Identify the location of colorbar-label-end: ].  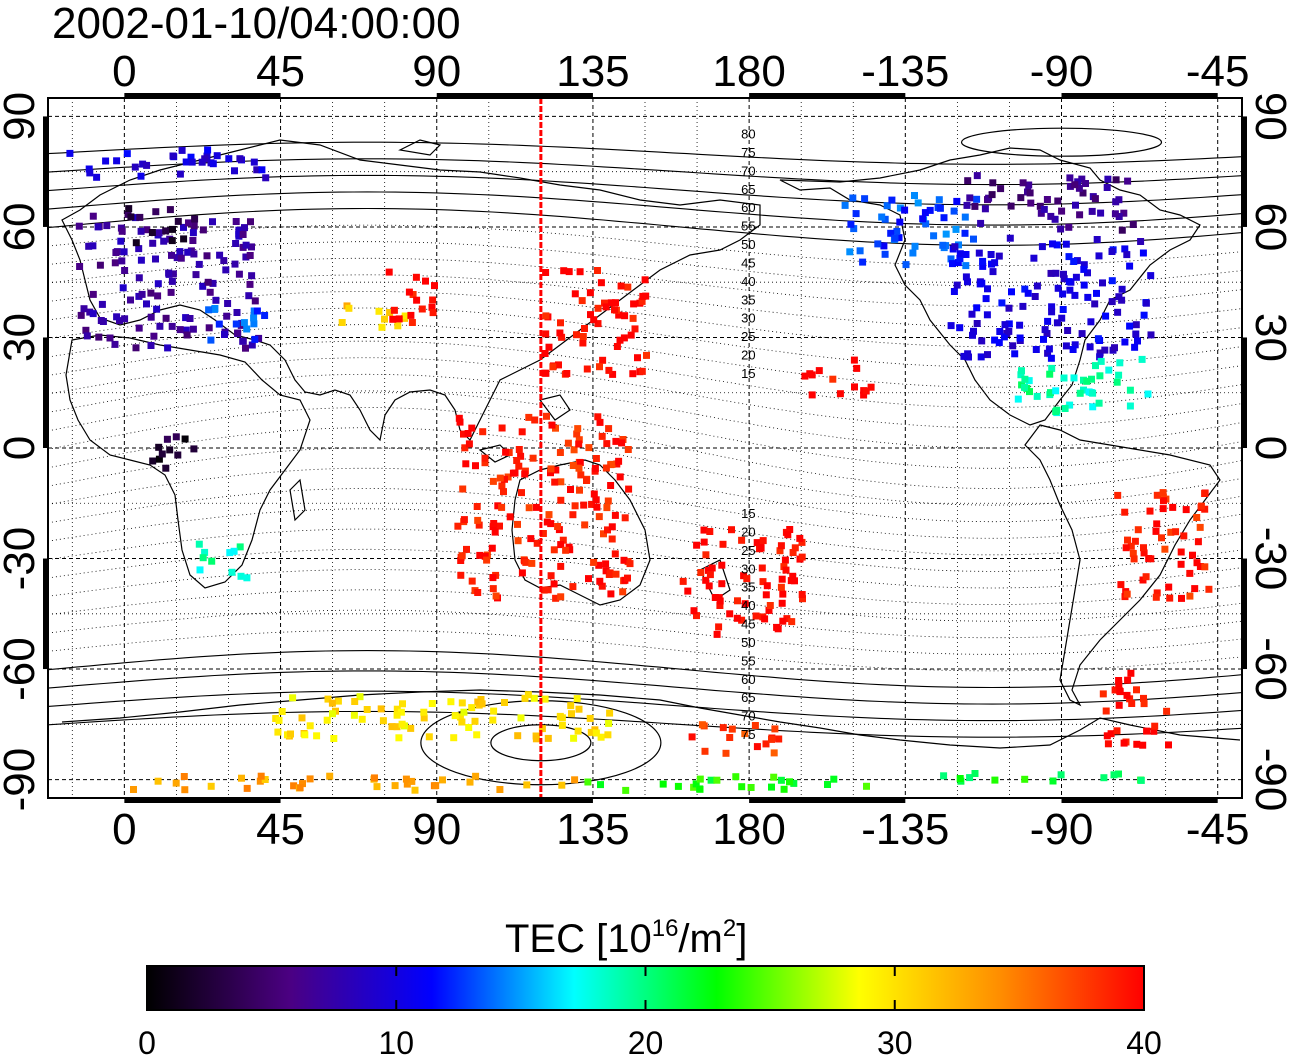
(742, 939).